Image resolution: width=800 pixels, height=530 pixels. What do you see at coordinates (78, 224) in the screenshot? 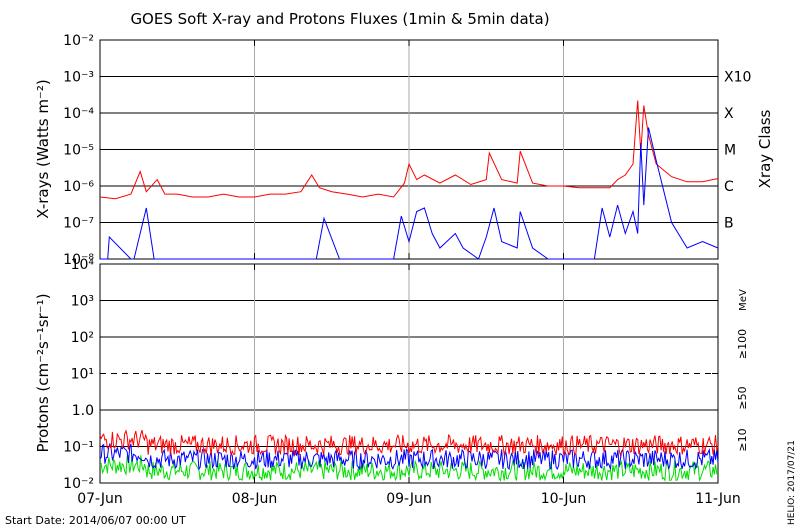
I see `y-tick-label: 10⁻⁷` at bounding box center [78, 224].